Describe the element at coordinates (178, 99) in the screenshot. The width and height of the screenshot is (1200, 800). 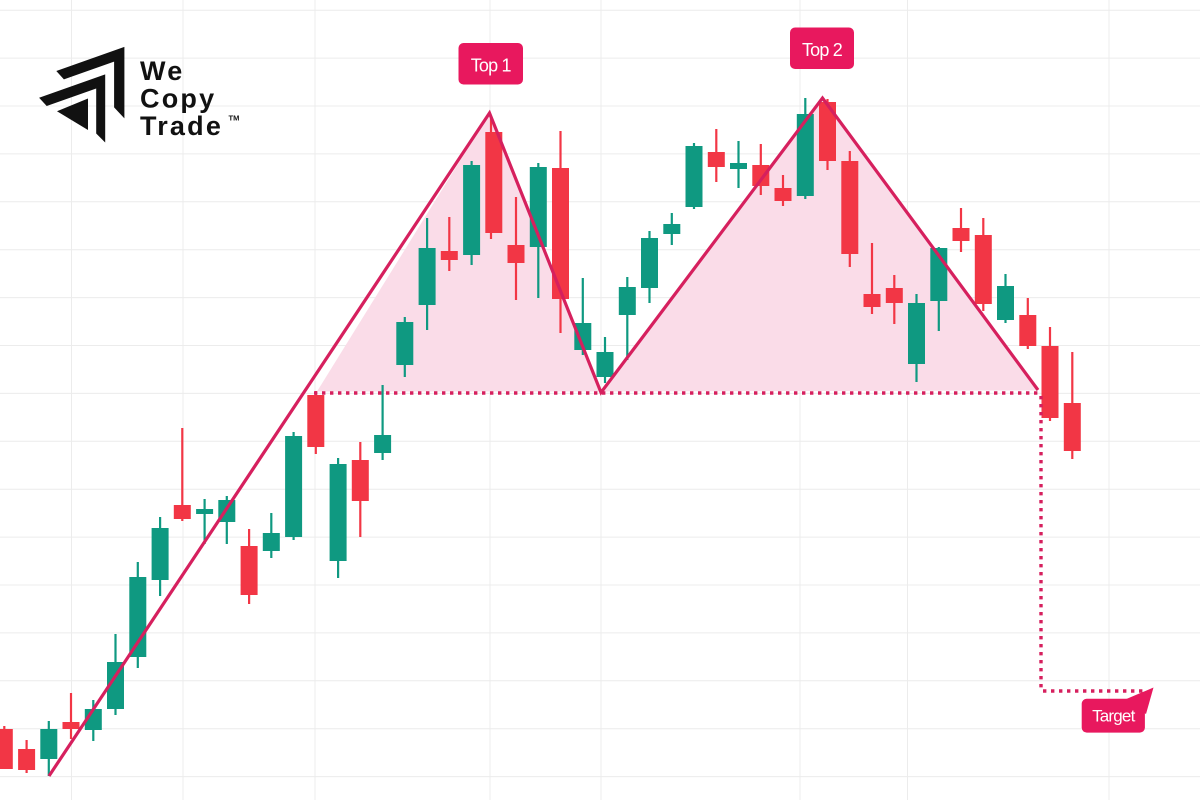
I see `svg-text: Copy` at that location.